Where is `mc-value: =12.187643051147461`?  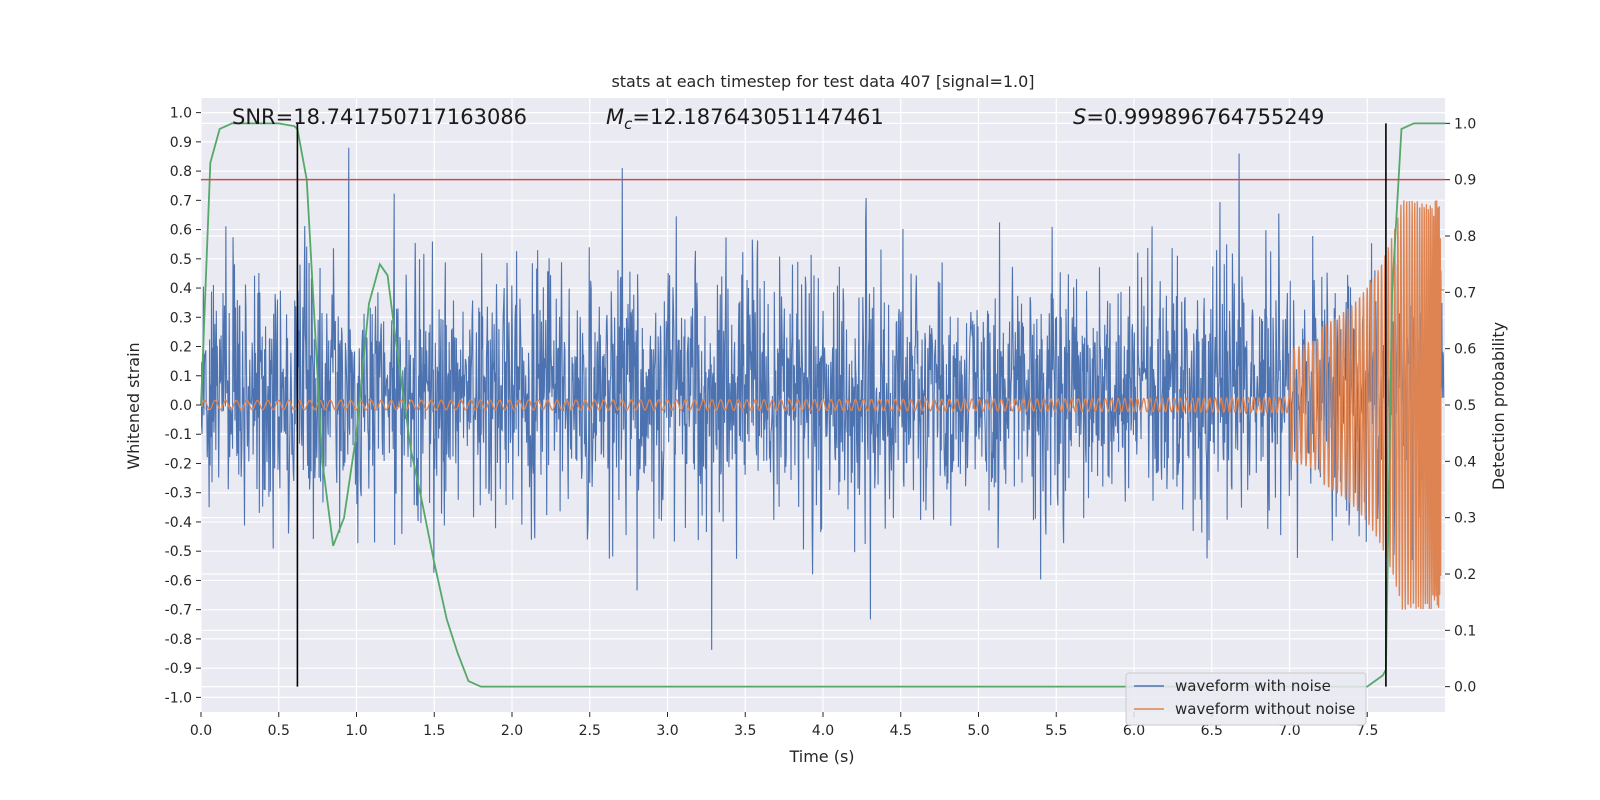
mc-value: =12.187643051147461 is located at coordinates (757, 117).